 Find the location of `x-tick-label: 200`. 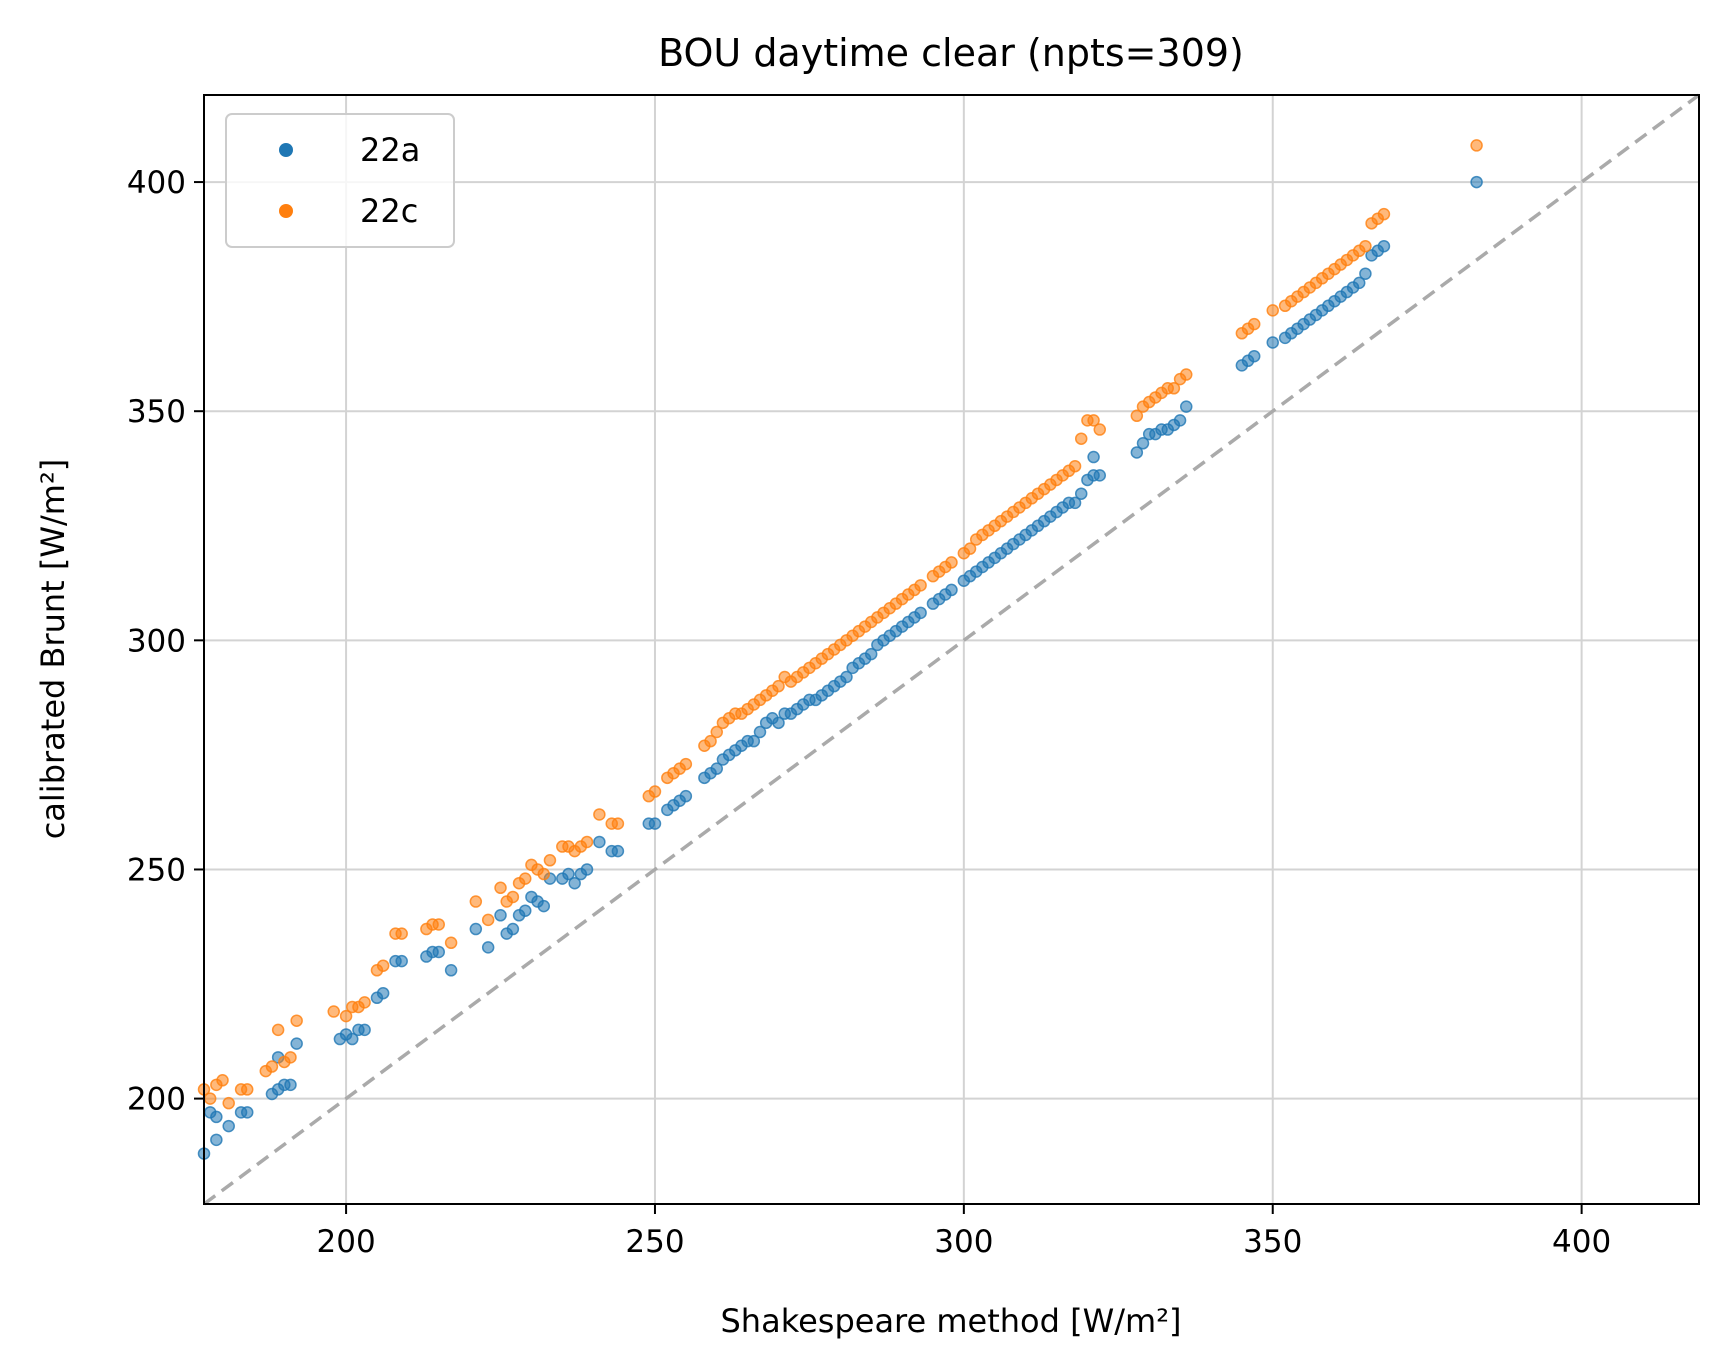

x-tick-label: 200 is located at coordinates (346, 1242).